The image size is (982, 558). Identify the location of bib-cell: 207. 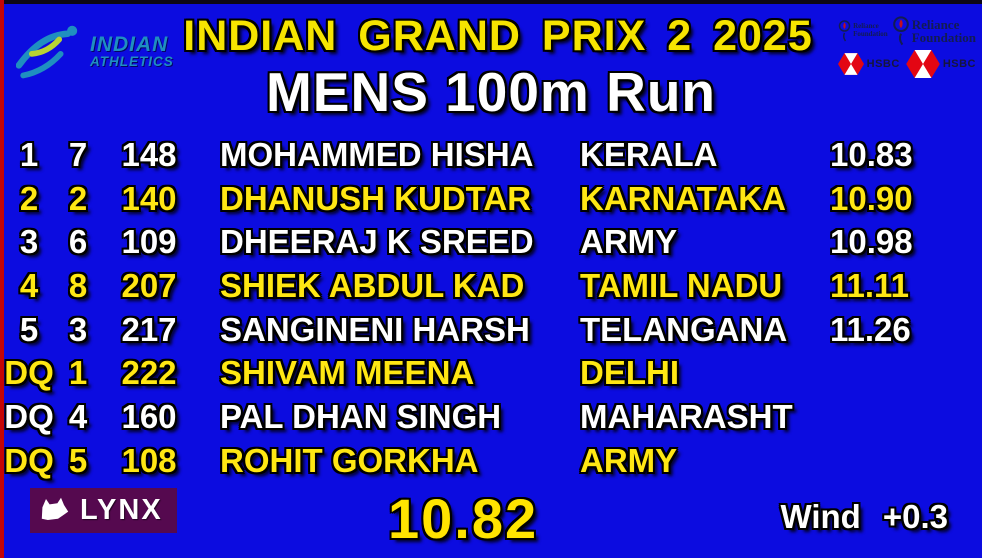
(149, 285).